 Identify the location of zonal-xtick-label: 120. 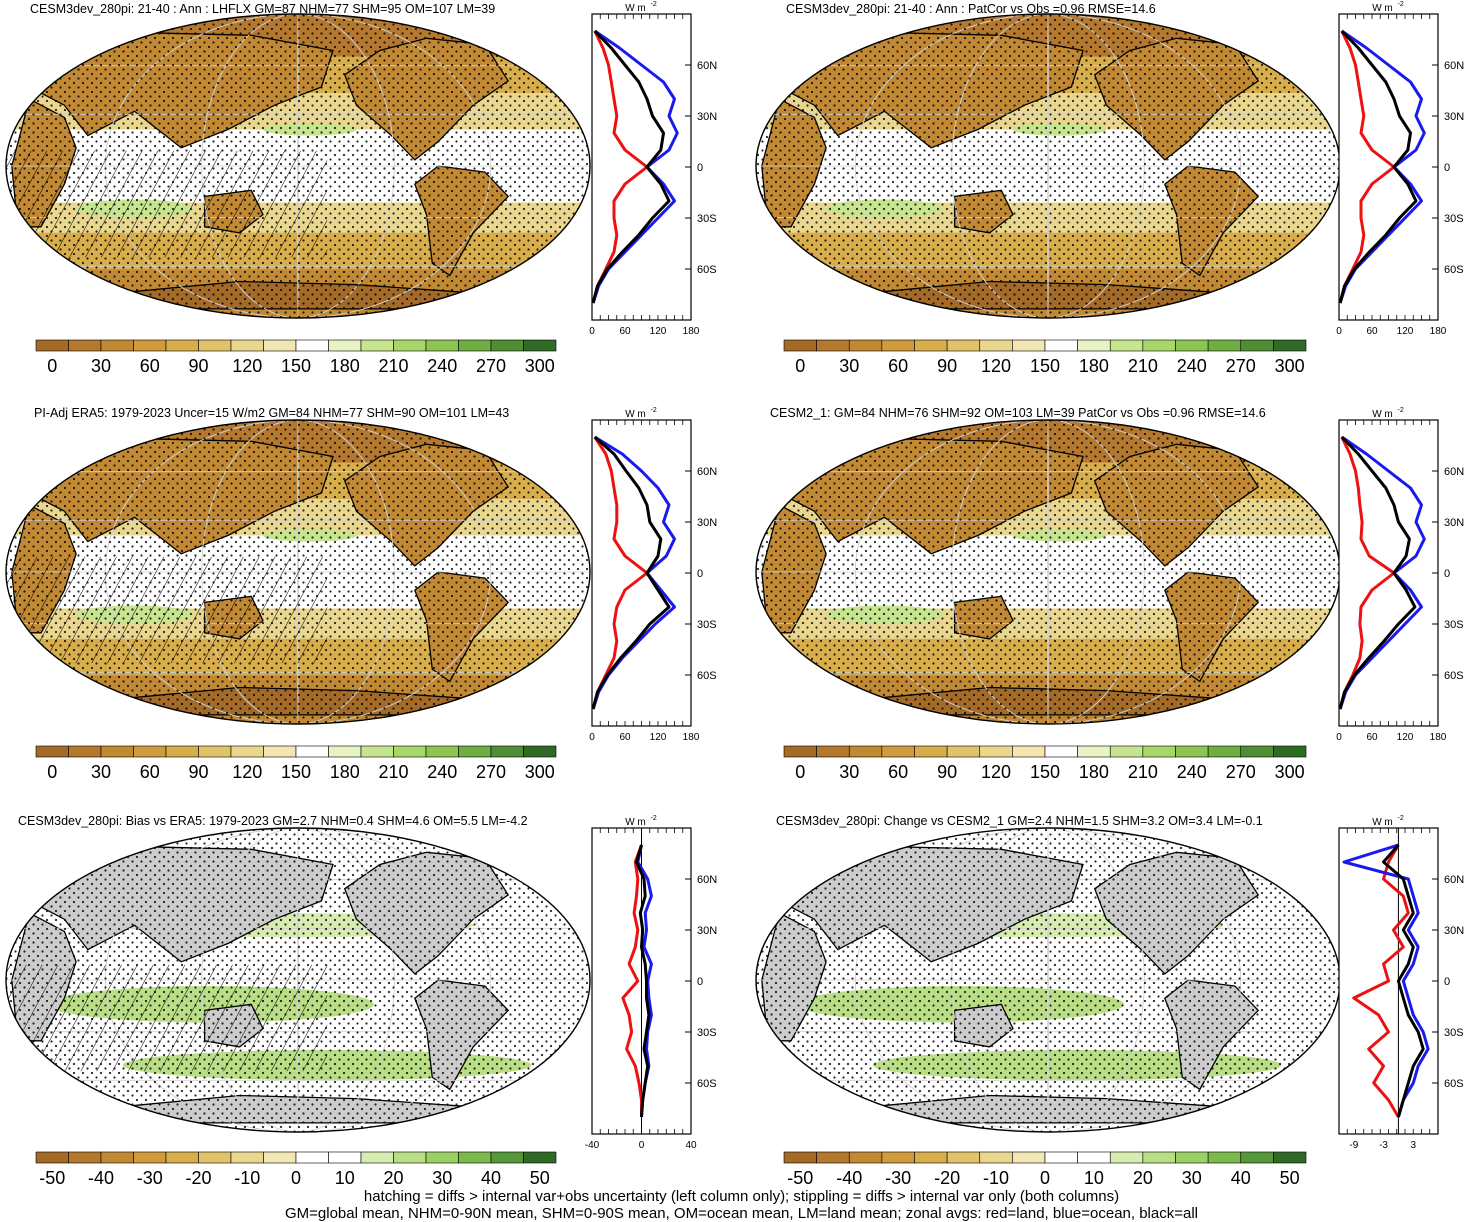
(1405, 737).